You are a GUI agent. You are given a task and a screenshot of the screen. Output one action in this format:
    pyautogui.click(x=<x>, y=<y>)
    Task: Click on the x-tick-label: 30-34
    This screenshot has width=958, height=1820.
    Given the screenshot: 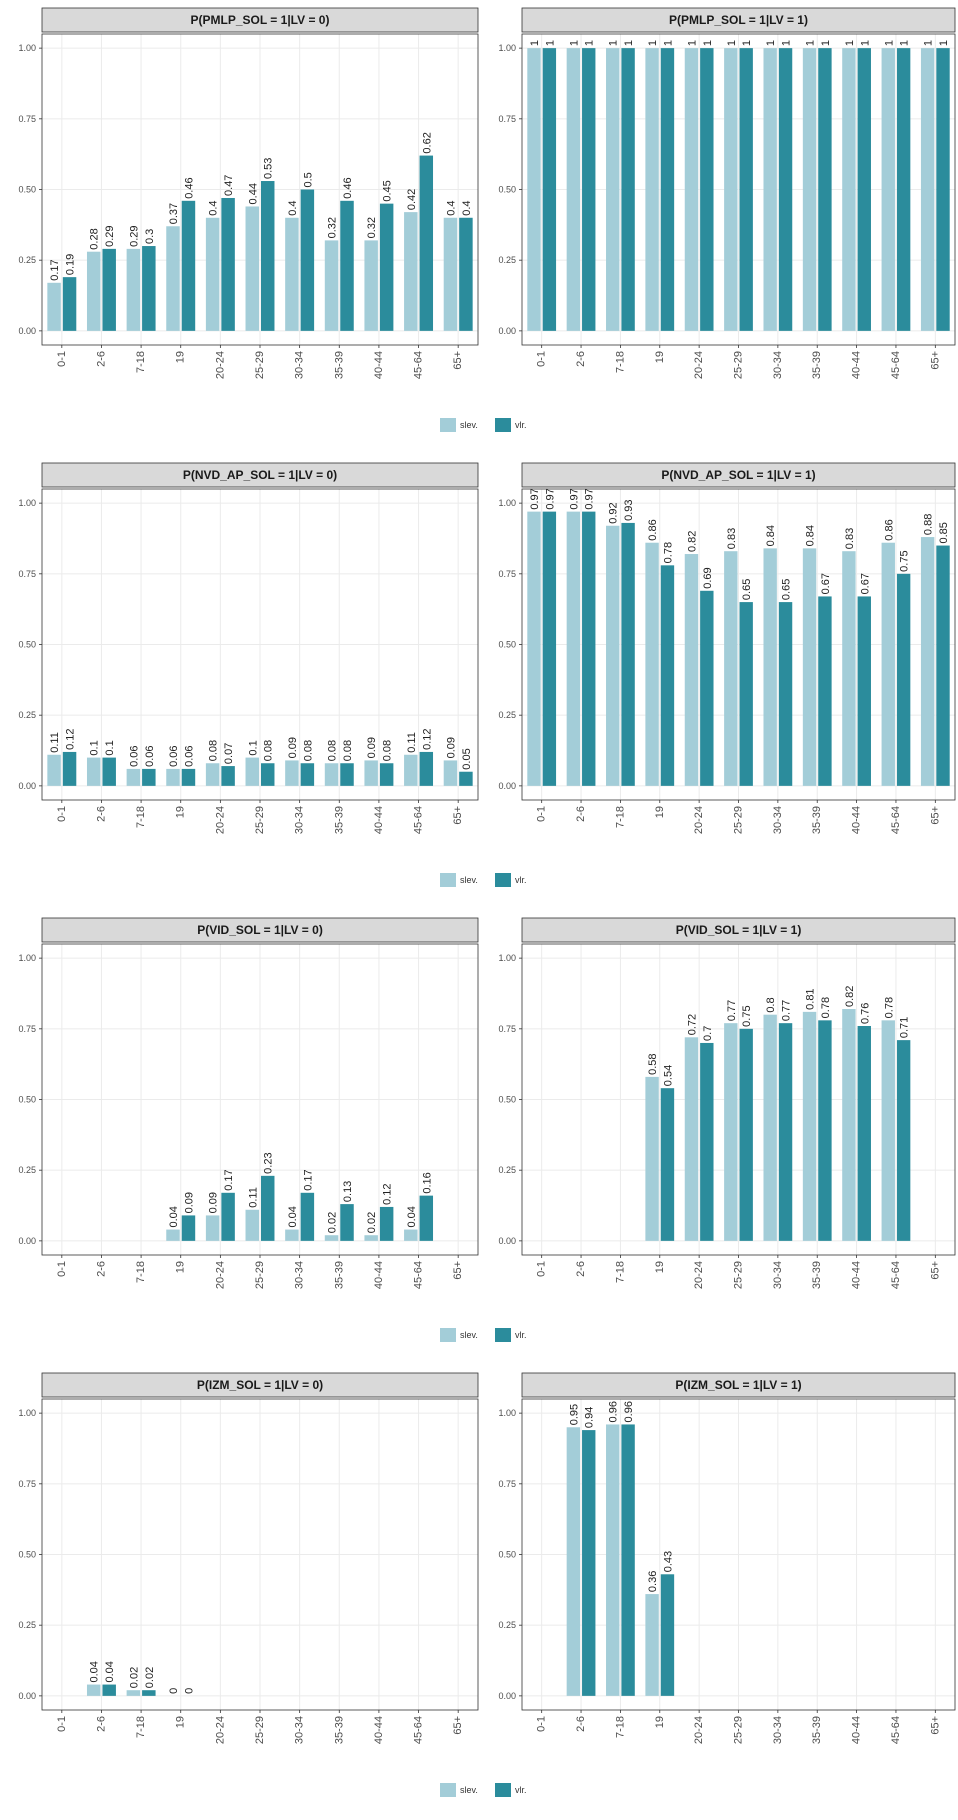 What is the action you would take?
    pyautogui.click(x=300, y=1275)
    